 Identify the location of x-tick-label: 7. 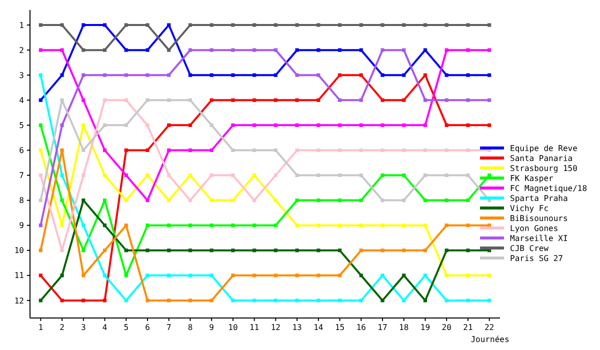
(169, 327).